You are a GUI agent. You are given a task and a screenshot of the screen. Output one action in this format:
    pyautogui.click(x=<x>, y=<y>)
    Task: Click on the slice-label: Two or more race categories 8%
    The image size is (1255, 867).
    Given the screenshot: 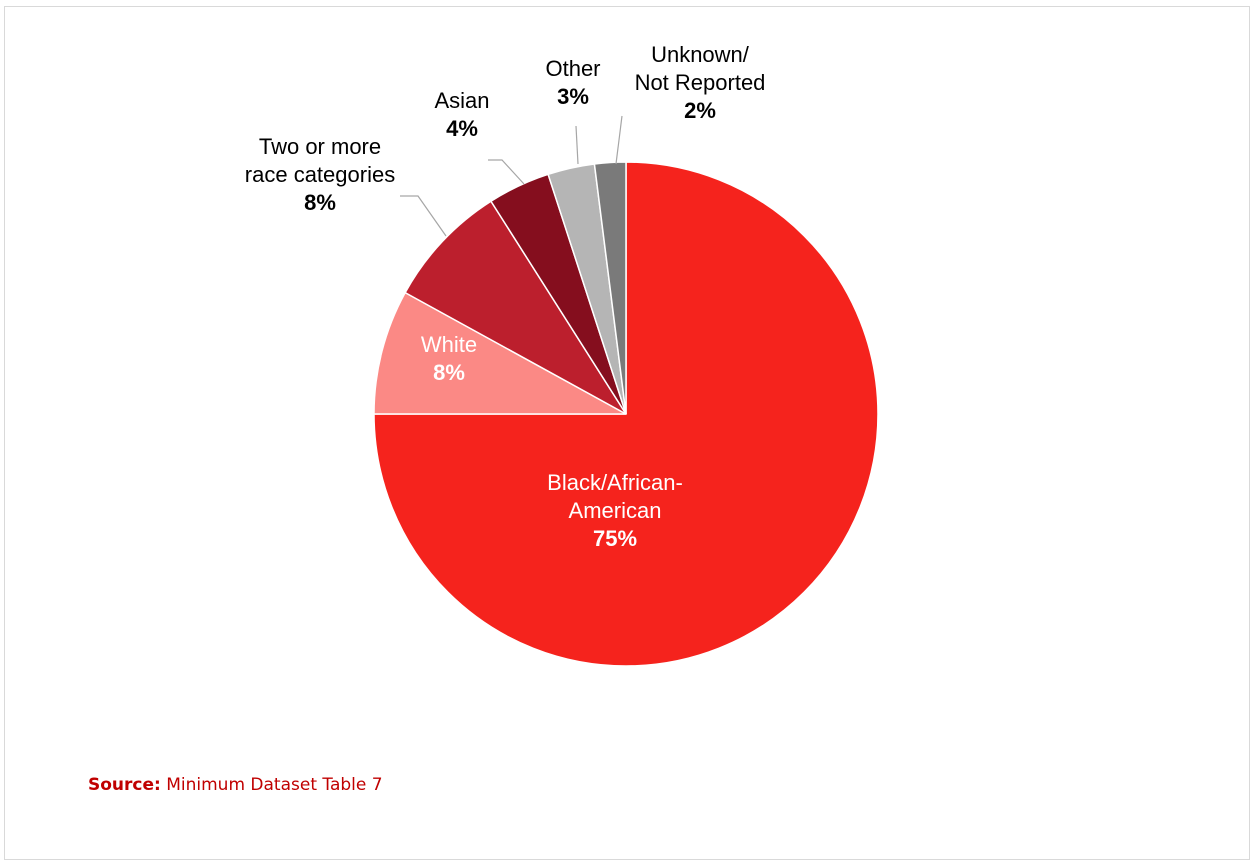 What is the action you would take?
    pyautogui.click(x=320, y=174)
    